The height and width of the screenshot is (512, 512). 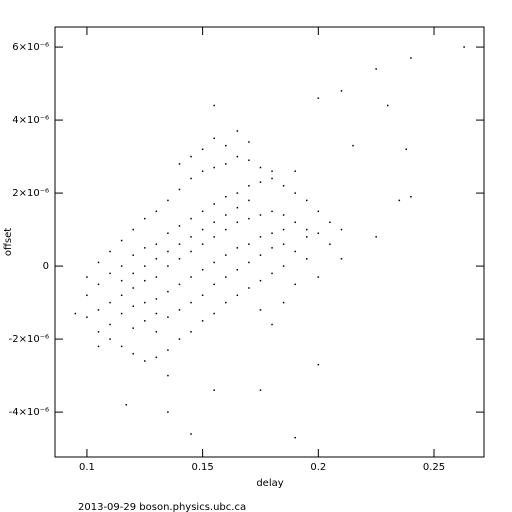 What do you see at coordinates (202, 467) in the screenshot?
I see `x-tick-label: 0.15` at bounding box center [202, 467].